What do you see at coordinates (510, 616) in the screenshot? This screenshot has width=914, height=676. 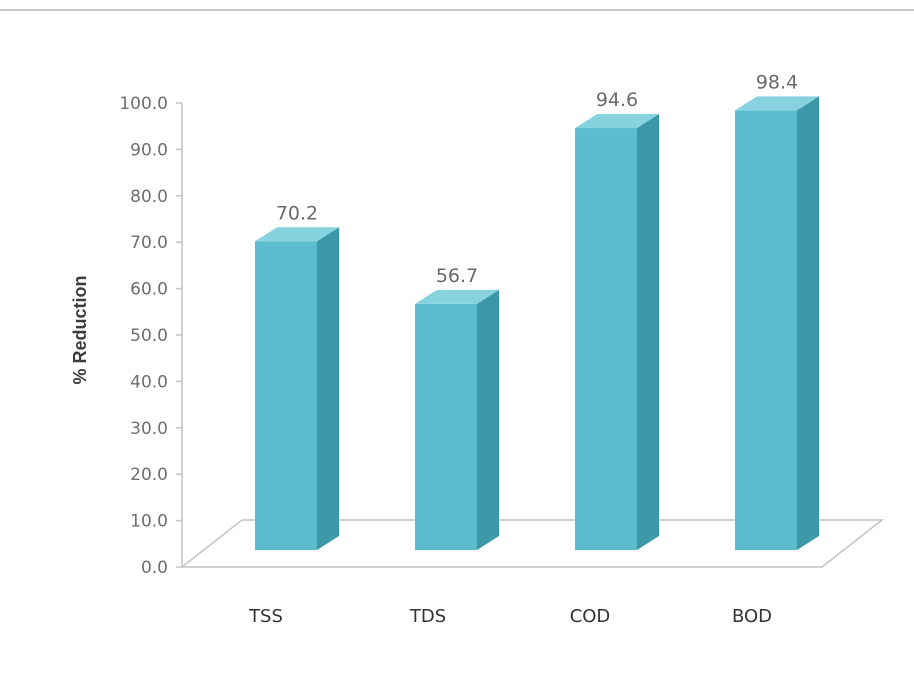 I see `category-label-group: TSS TDS COD BOD` at bounding box center [510, 616].